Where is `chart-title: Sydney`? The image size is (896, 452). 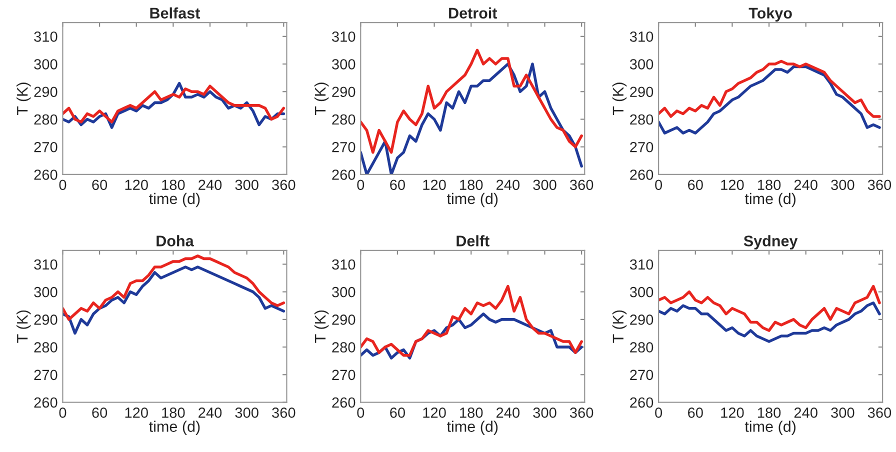
chart-title: Sydney is located at coordinates (771, 242).